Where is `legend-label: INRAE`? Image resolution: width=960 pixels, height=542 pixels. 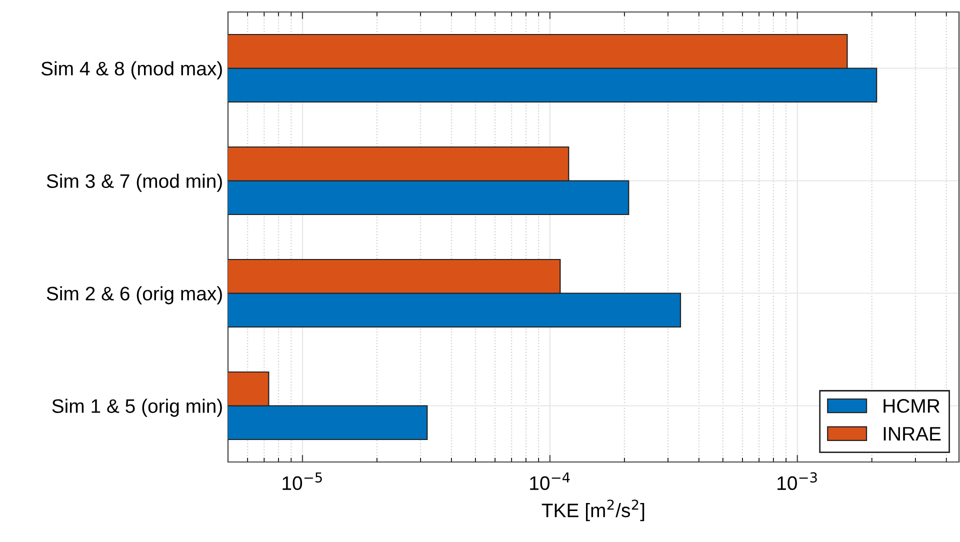
legend-label: INRAE is located at coordinates (912, 433).